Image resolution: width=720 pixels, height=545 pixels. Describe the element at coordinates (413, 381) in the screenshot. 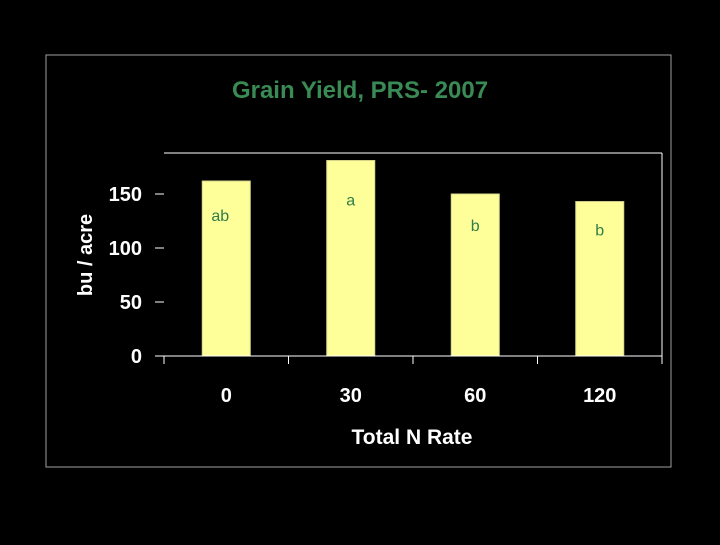

I see `x-axis-ticks: 0 30 60 120` at that location.